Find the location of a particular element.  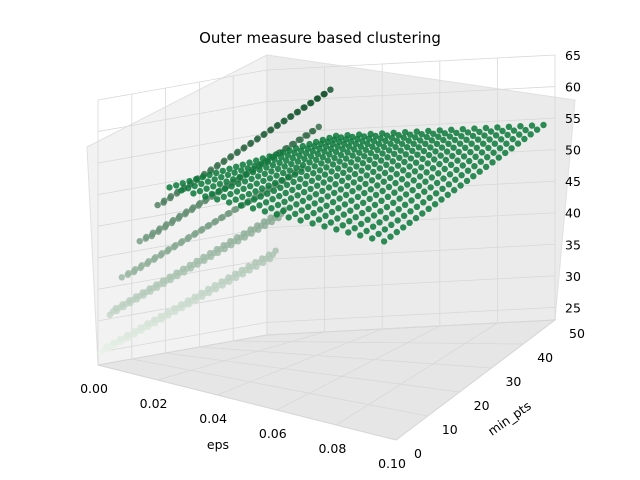

tick-label: 30 is located at coordinates (573, 276).